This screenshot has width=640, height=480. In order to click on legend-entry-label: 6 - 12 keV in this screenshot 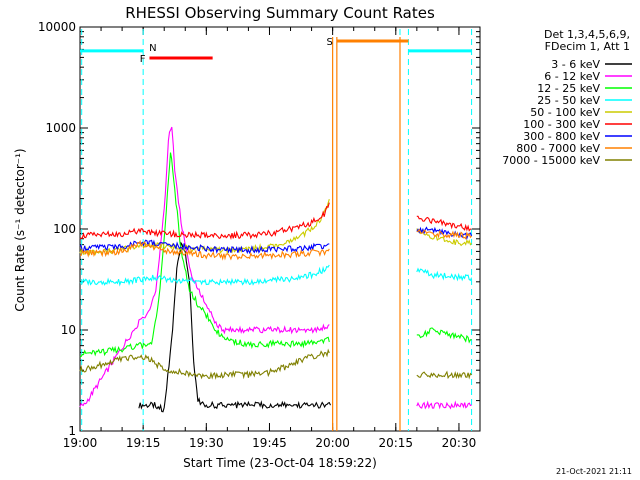, I will do `click(572, 76)`.